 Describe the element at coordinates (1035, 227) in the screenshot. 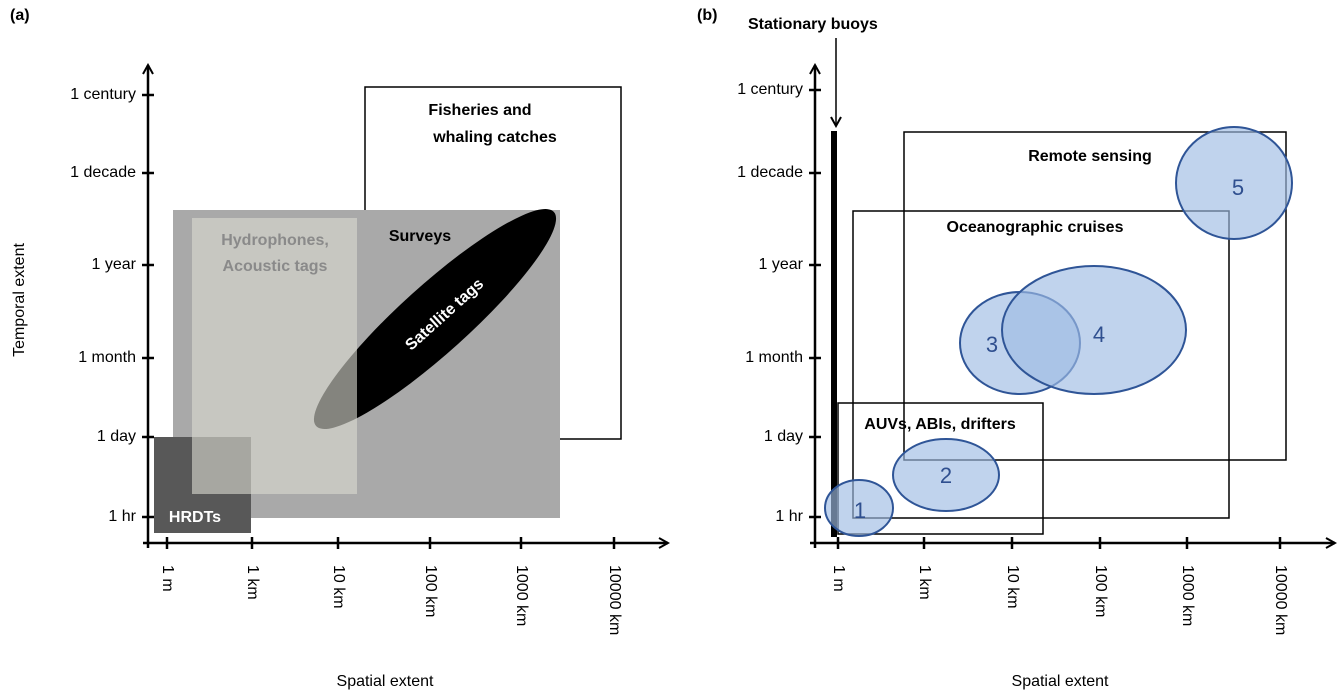

I see `region-label: Oceanographic cruises` at that location.